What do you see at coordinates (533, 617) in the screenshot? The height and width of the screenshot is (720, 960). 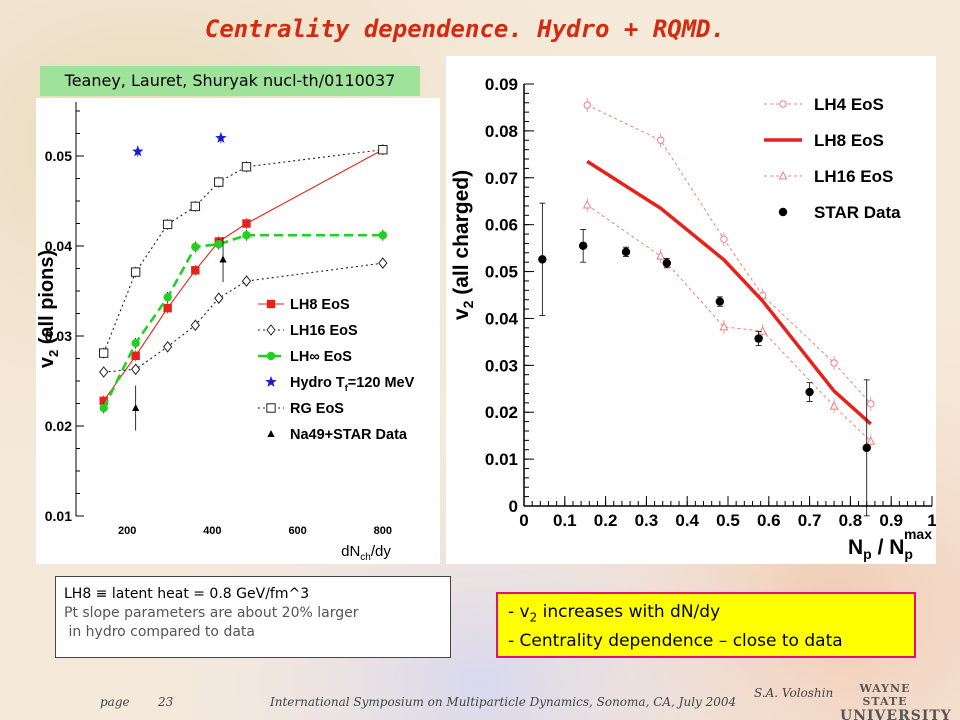 I see `conclusion-line-1-sub: 2` at bounding box center [533, 617].